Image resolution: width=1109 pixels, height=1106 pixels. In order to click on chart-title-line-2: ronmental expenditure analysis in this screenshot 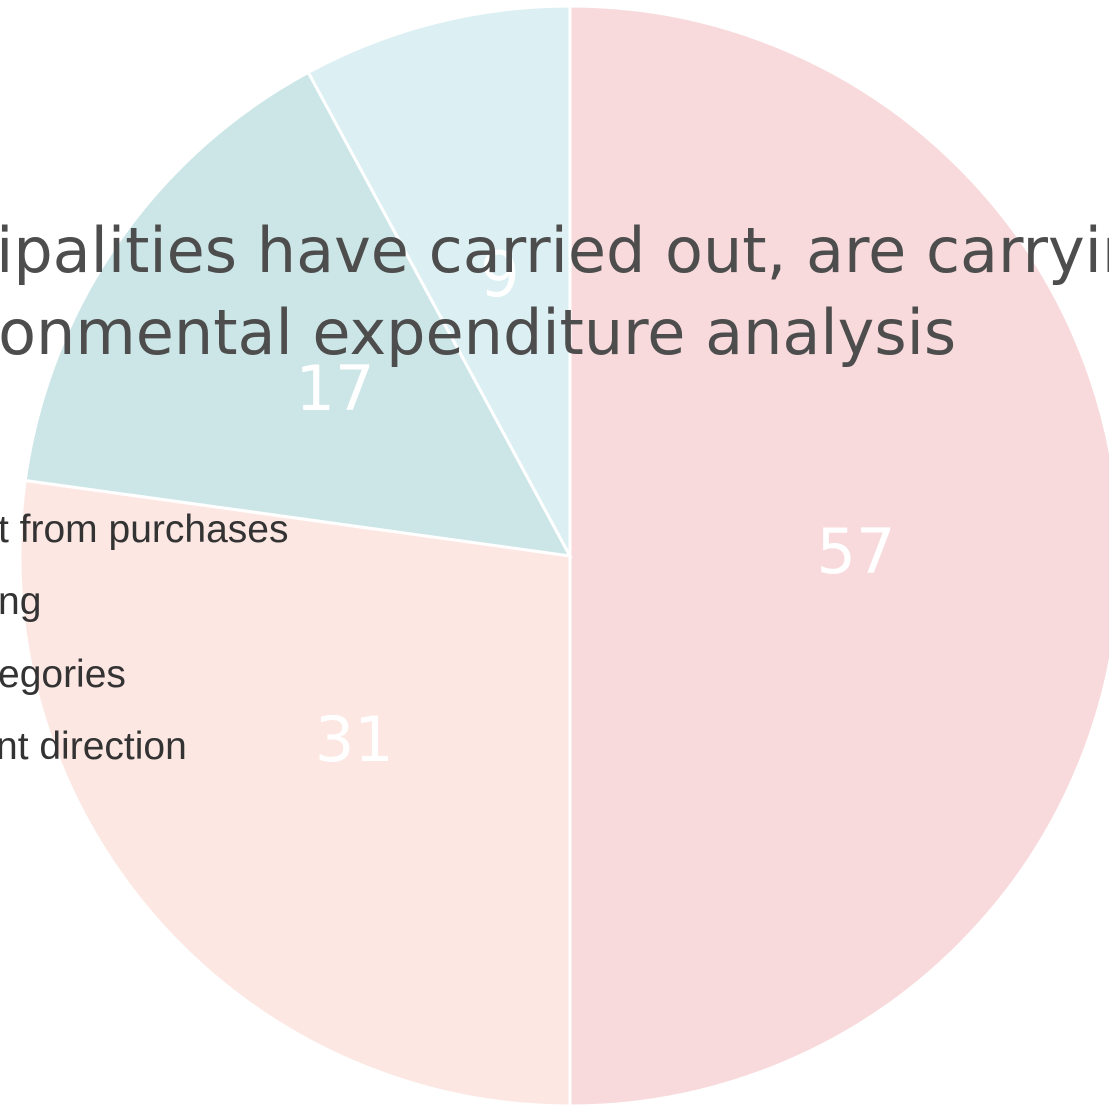, I will do `click(478, 332)`.